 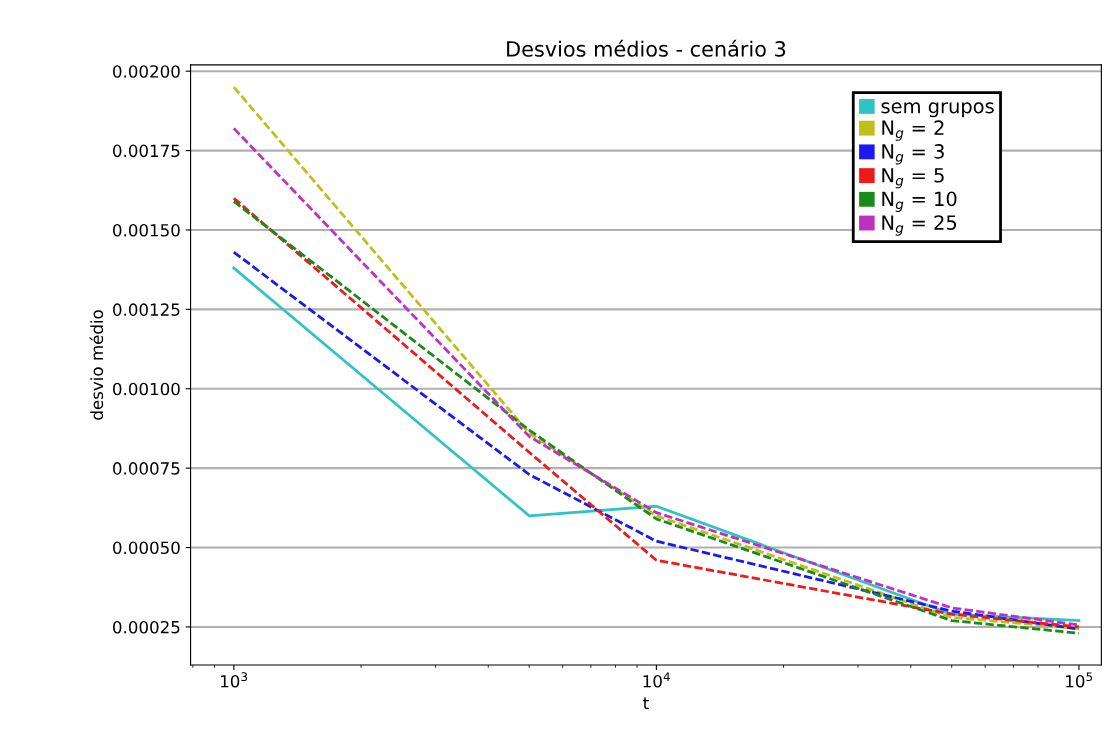 What do you see at coordinates (146, 548) in the screenshot?
I see `y-tick-label: 0.00050` at bounding box center [146, 548].